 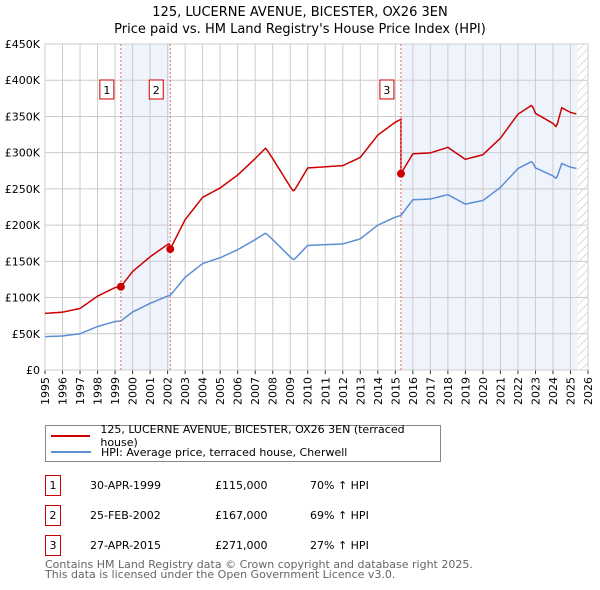 What do you see at coordinates (23, 153) in the screenshot?
I see `y-tick-label: £300K` at bounding box center [23, 153].